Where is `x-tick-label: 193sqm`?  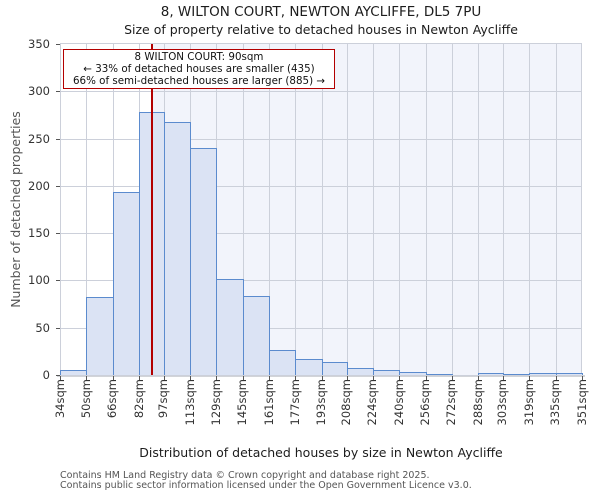 x-tick-label: 193sqm is located at coordinates (321, 402).